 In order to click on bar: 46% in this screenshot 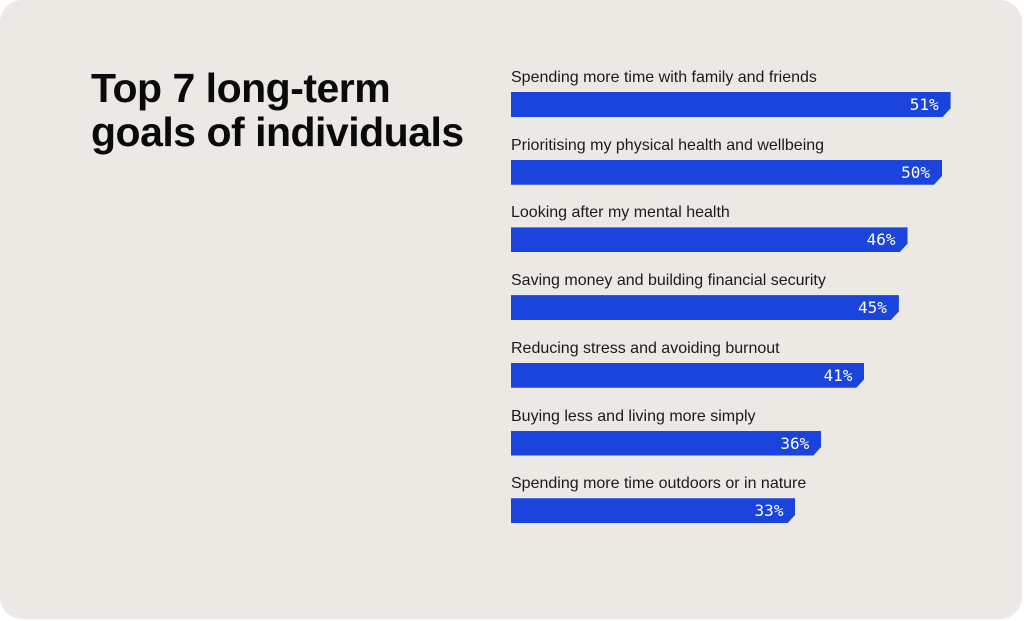, I will do `click(709, 239)`.